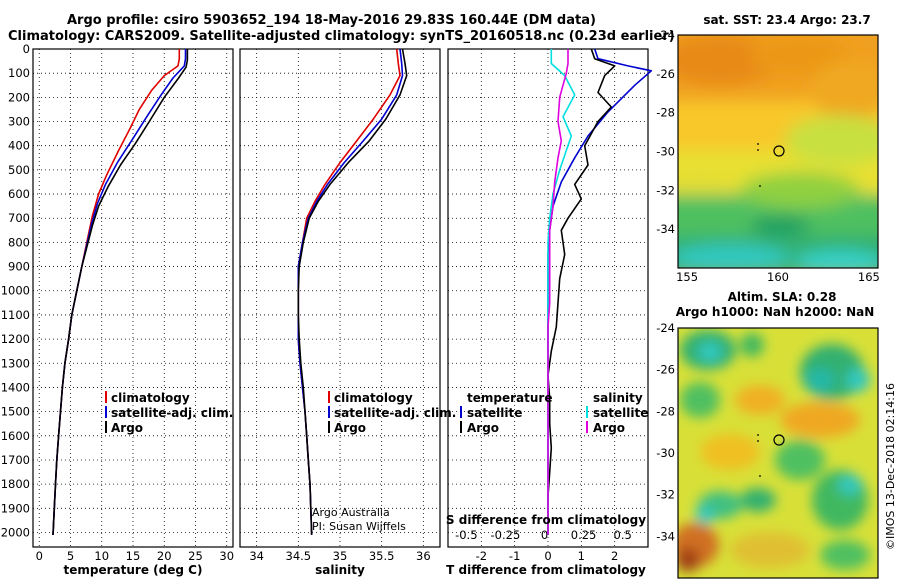 Image resolution: width=900 pixels, height=580 pixels. I want to click on depth-tick-label: 1600, so click(15, 436).